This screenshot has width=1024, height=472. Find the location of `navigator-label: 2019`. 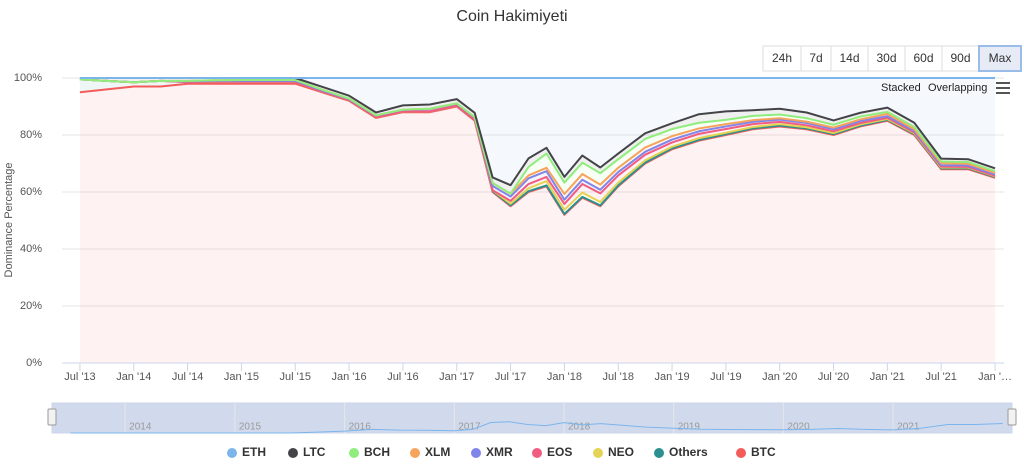

navigator-label: 2019 is located at coordinates (689, 427).